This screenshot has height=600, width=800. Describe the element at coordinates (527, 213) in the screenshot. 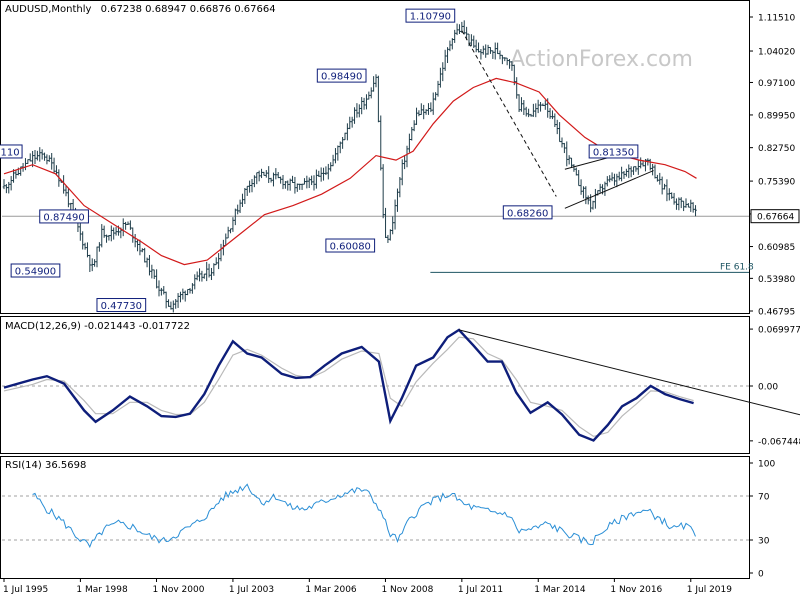

I see `price-annotation-text: 0.68260` at that location.